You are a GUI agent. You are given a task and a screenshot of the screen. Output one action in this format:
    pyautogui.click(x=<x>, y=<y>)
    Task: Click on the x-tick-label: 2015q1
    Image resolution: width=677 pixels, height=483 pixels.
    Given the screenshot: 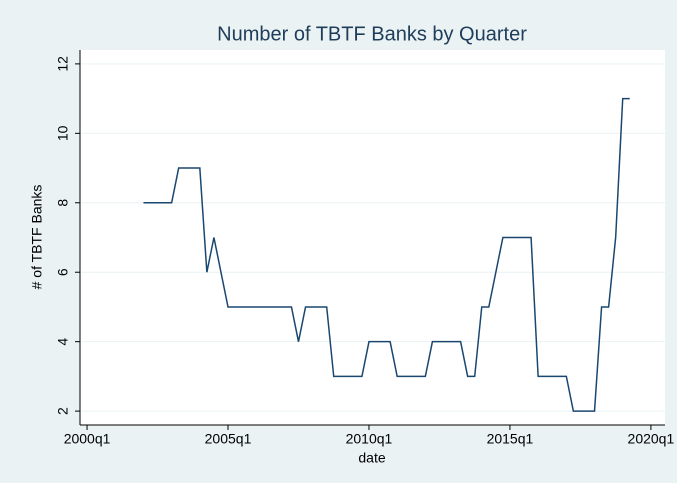 What is the action you would take?
    pyautogui.click(x=510, y=439)
    